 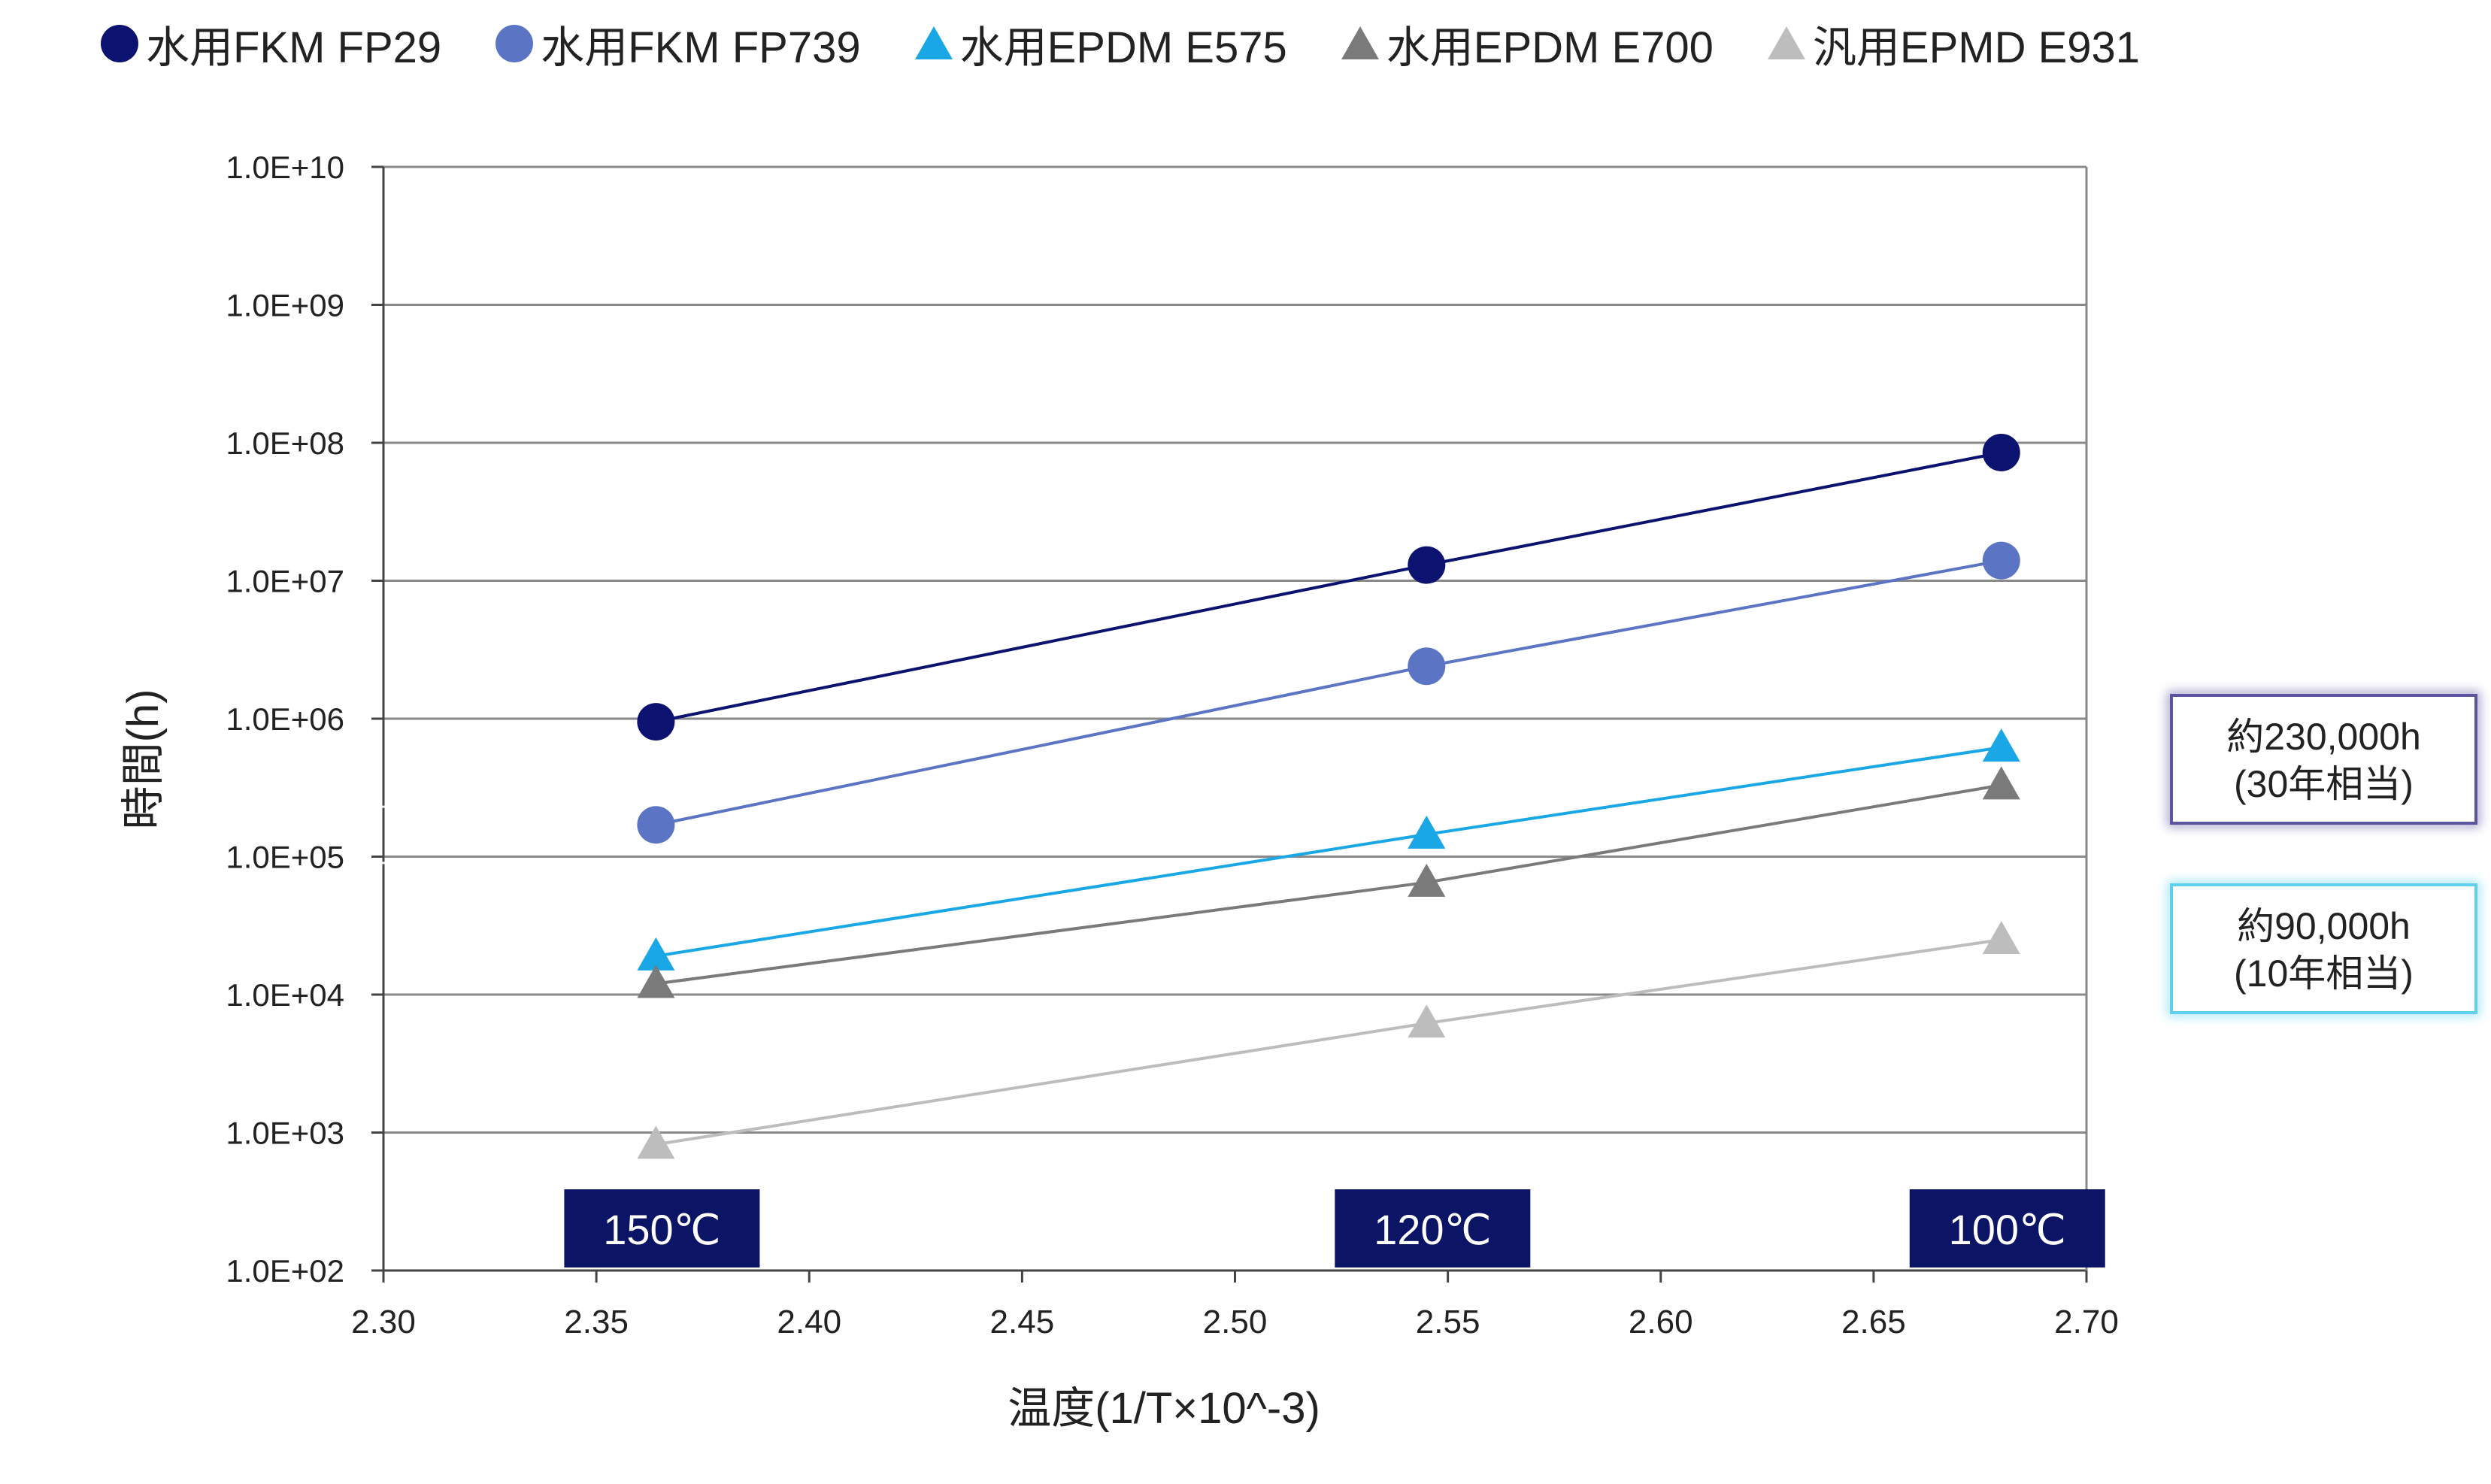 I want to click on legend-item-fkm-fp29: 水用FKM FP29, so click(x=269, y=43).